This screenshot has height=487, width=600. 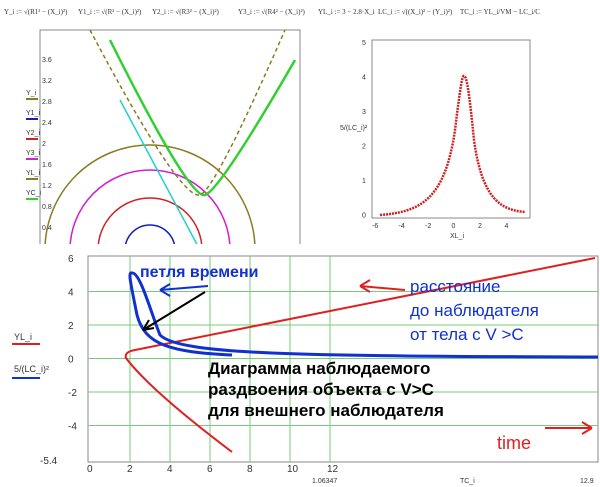 I want to click on legend-label: Y2_i, so click(x=33, y=133).